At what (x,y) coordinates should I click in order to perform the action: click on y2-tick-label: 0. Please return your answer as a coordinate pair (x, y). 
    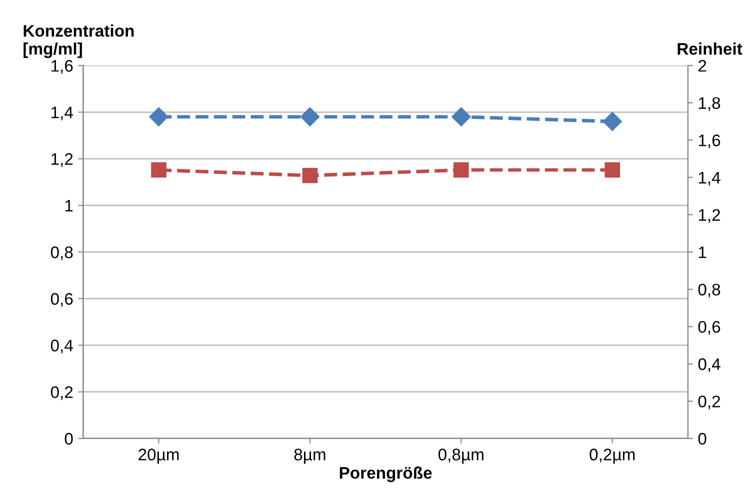
    Looking at the image, I should click on (702, 438).